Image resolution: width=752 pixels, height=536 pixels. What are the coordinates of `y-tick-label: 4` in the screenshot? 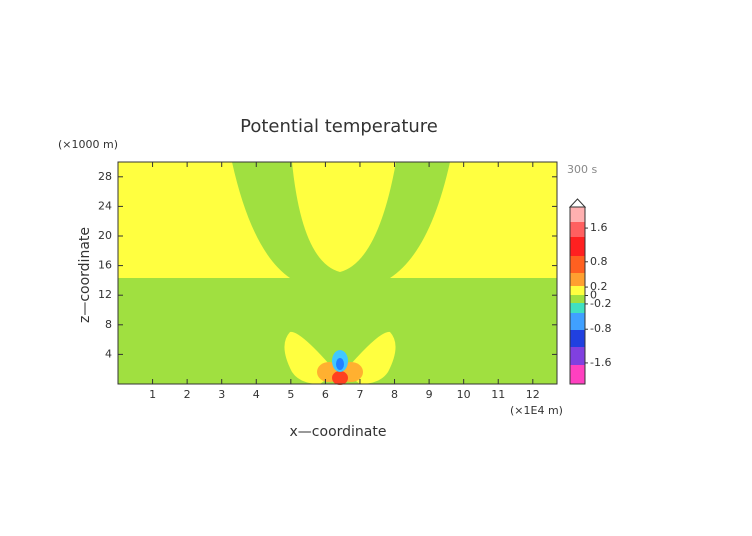 It's located at (108, 353).